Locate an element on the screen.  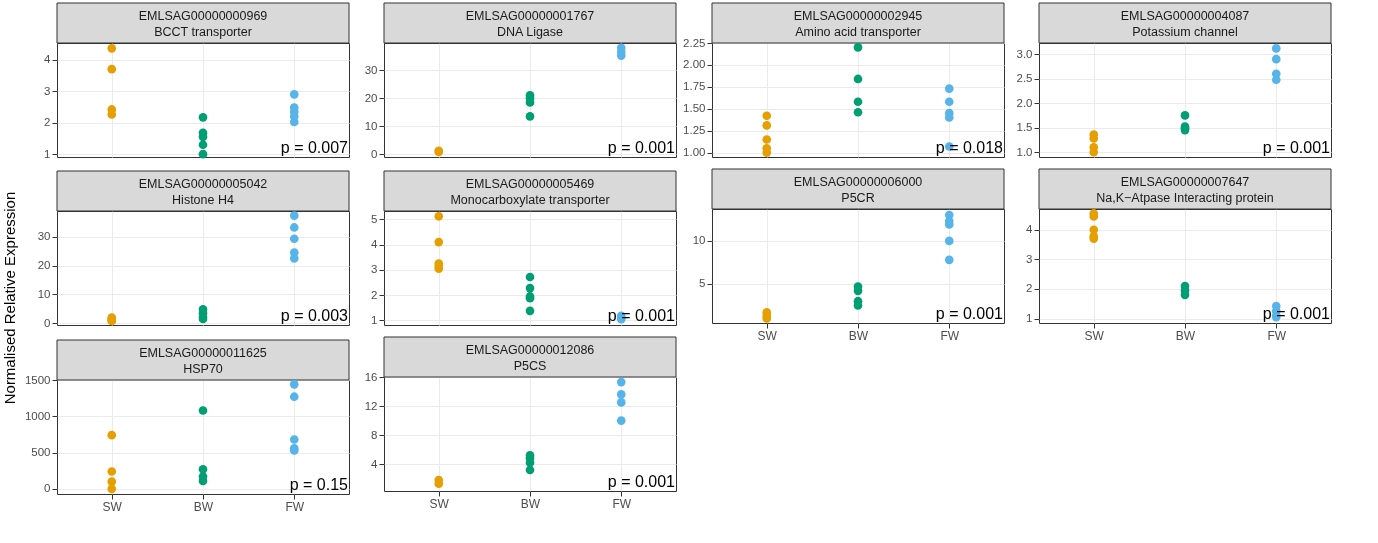
chart-subtitle: Histone H4 is located at coordinates (203, 200).